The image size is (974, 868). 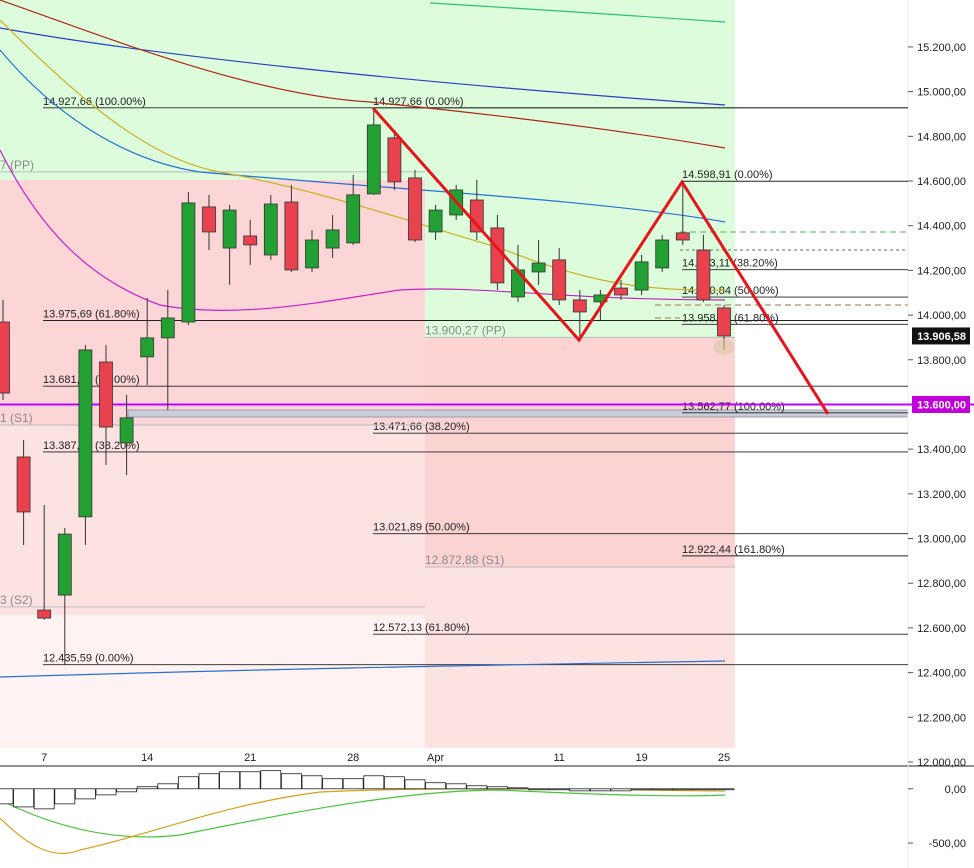 What do you see at coordinates (464, 560) in the screenshot?
I see `pivot-label: 12.872,88 (S1)` at bounding box center [464, 560].